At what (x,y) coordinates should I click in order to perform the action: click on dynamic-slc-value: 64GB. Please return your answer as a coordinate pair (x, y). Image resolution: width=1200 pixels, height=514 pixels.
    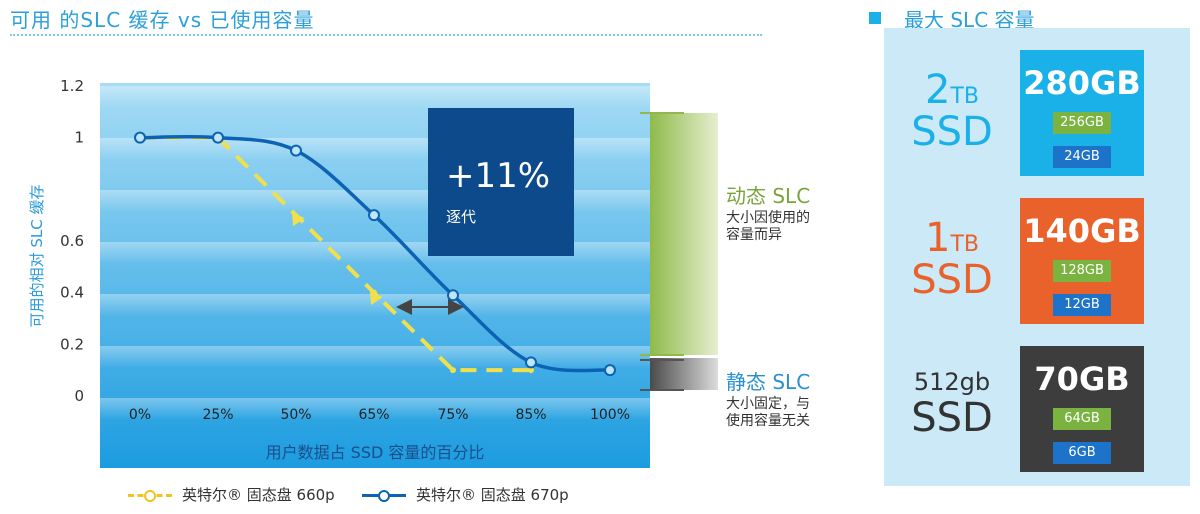
    Looking at the image, I should click on (1082, 419).